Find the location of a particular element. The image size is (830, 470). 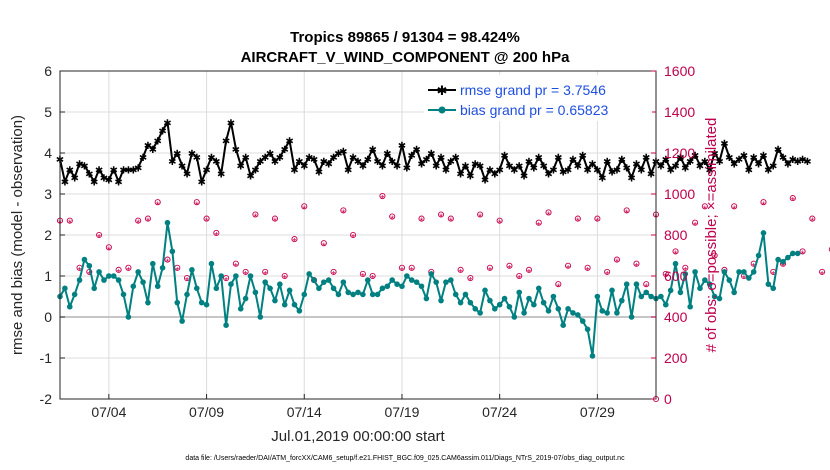

y-tick-label: -2 is located at coordinates (46, 399).